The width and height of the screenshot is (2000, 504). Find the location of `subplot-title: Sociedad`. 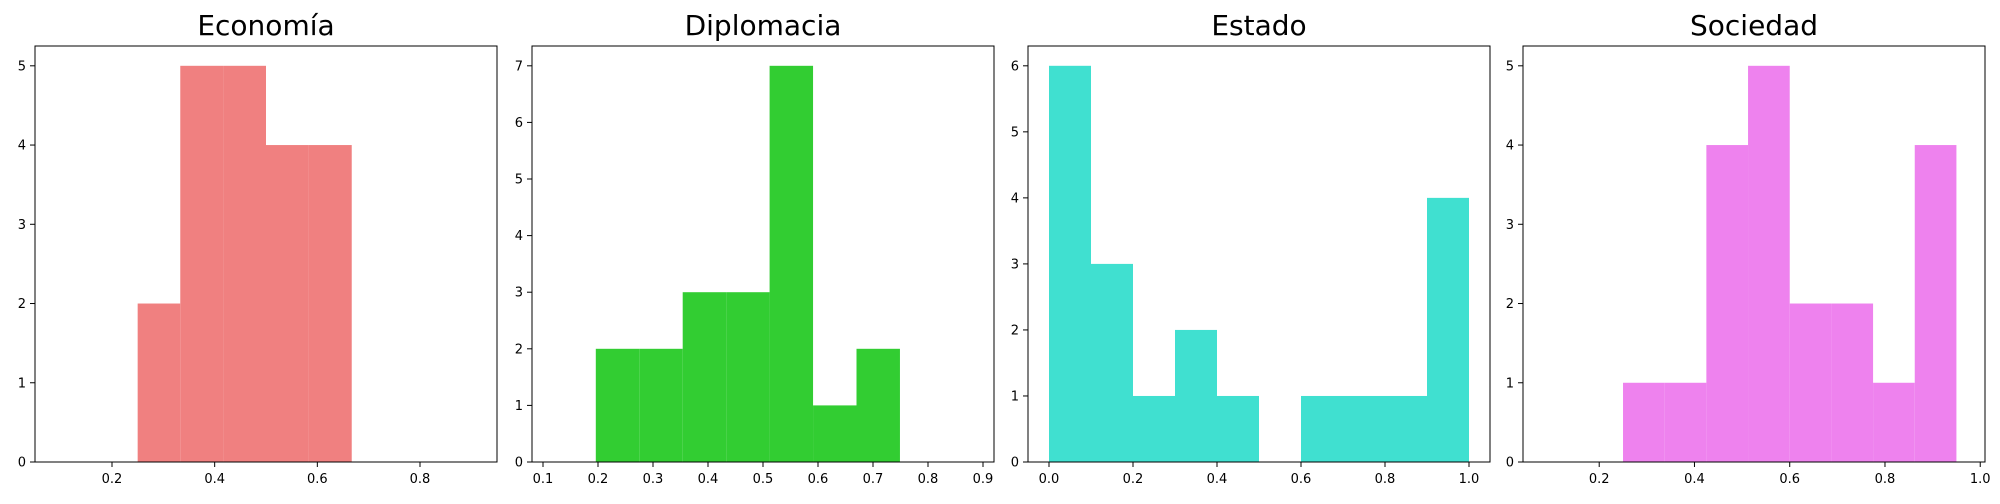

subplot-title: Sociedad is located at coordinates (1754, 25).